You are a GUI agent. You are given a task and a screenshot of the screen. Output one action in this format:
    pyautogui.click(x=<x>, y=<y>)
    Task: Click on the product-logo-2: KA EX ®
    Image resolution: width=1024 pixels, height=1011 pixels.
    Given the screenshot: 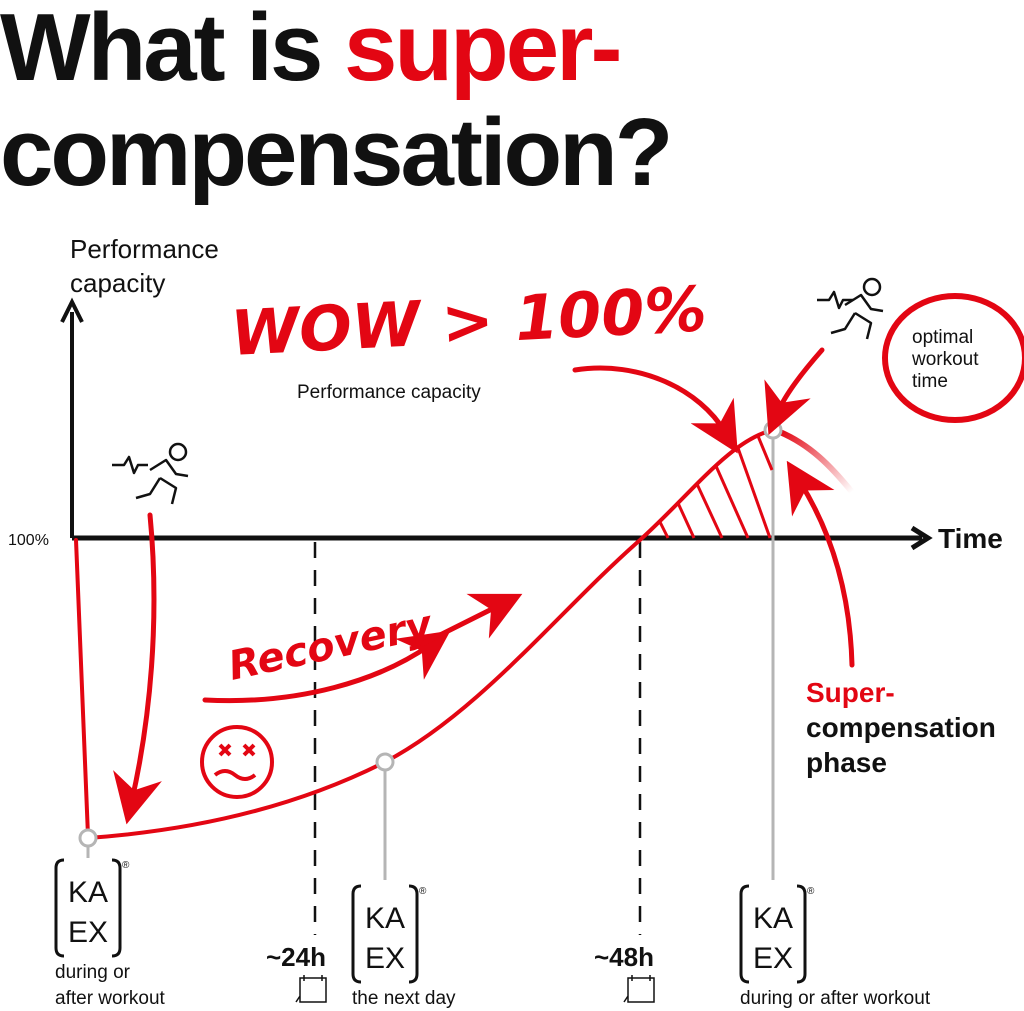 What is the action you would take?
    pyautogui.click(x=389, y=934)
    